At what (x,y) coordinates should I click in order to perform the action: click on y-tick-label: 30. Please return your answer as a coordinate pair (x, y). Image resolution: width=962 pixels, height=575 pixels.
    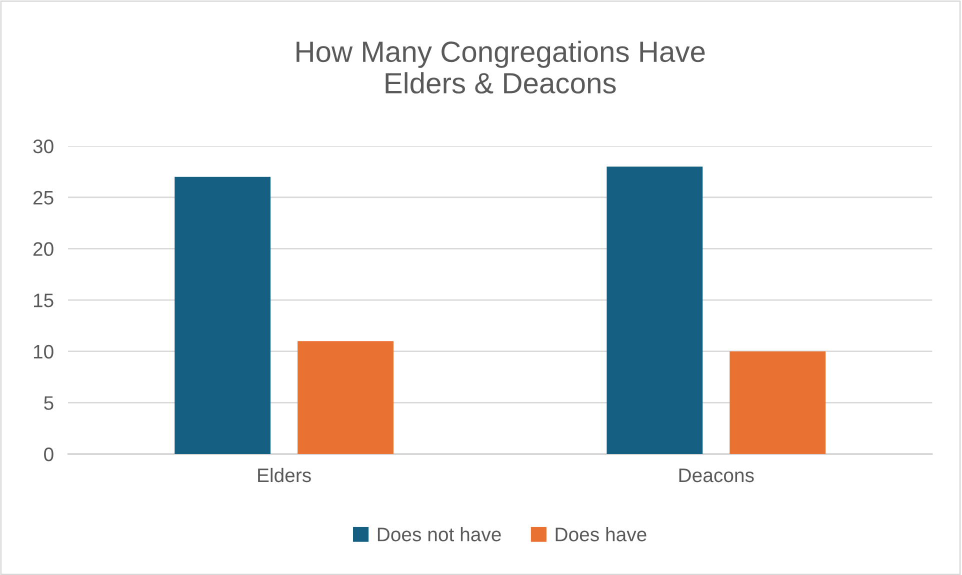
    Looking at the image, I should click on (43, 147).